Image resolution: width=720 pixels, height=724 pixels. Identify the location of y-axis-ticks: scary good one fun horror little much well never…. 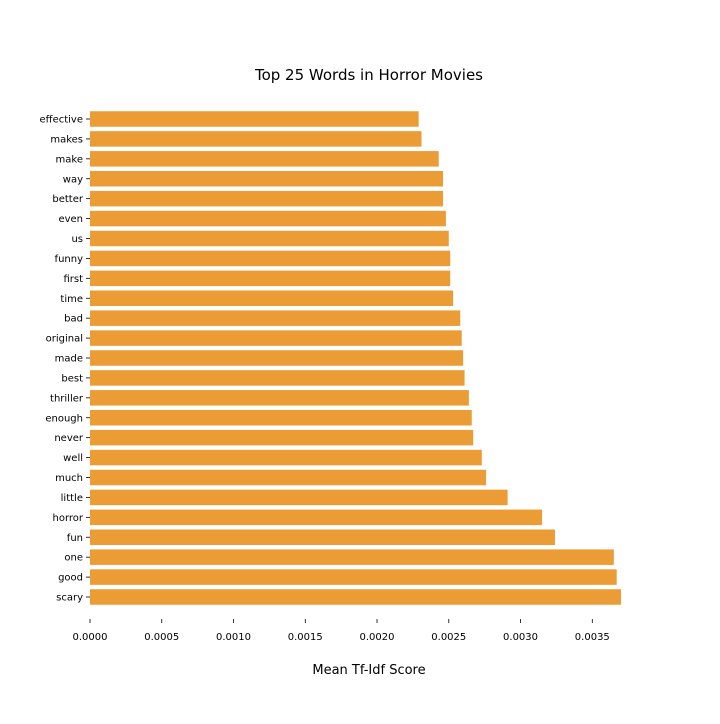
(65, 359).